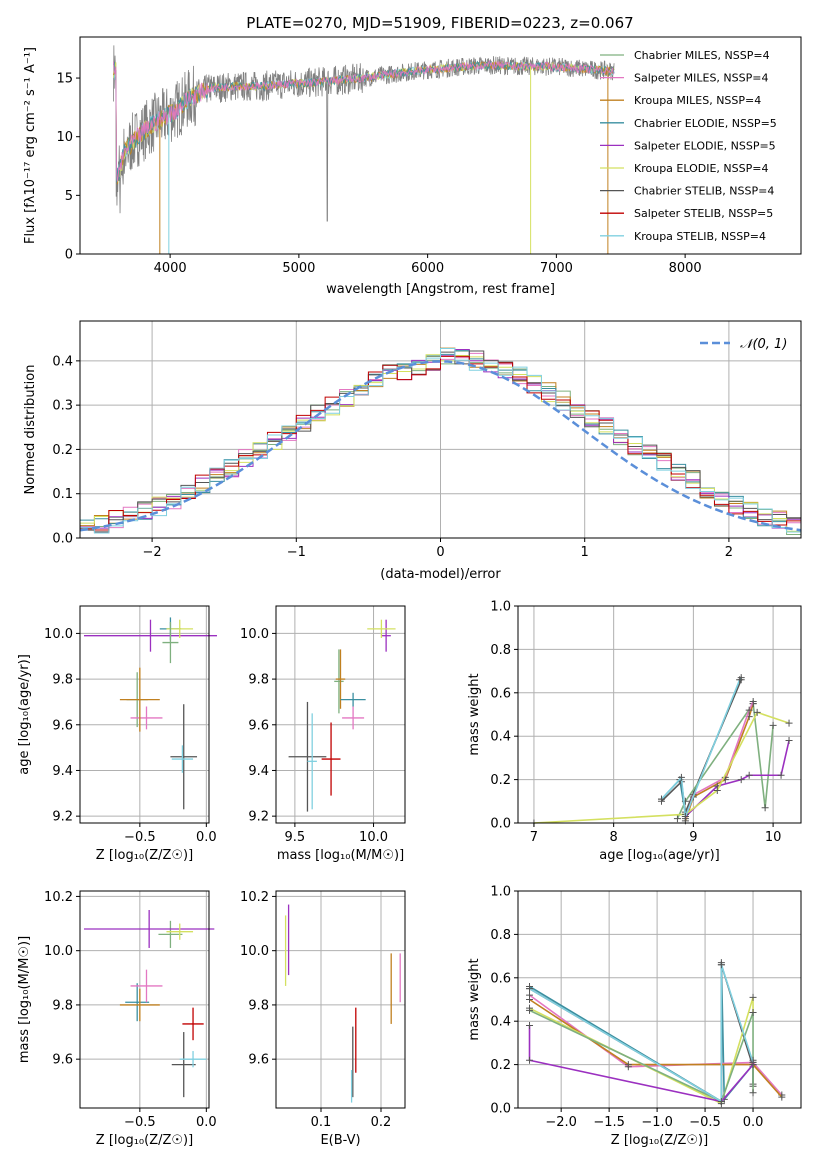  Describe the element at coordinates (561, 1122) in the screenshot. I see `x-tick-label: −2.0` at that location.